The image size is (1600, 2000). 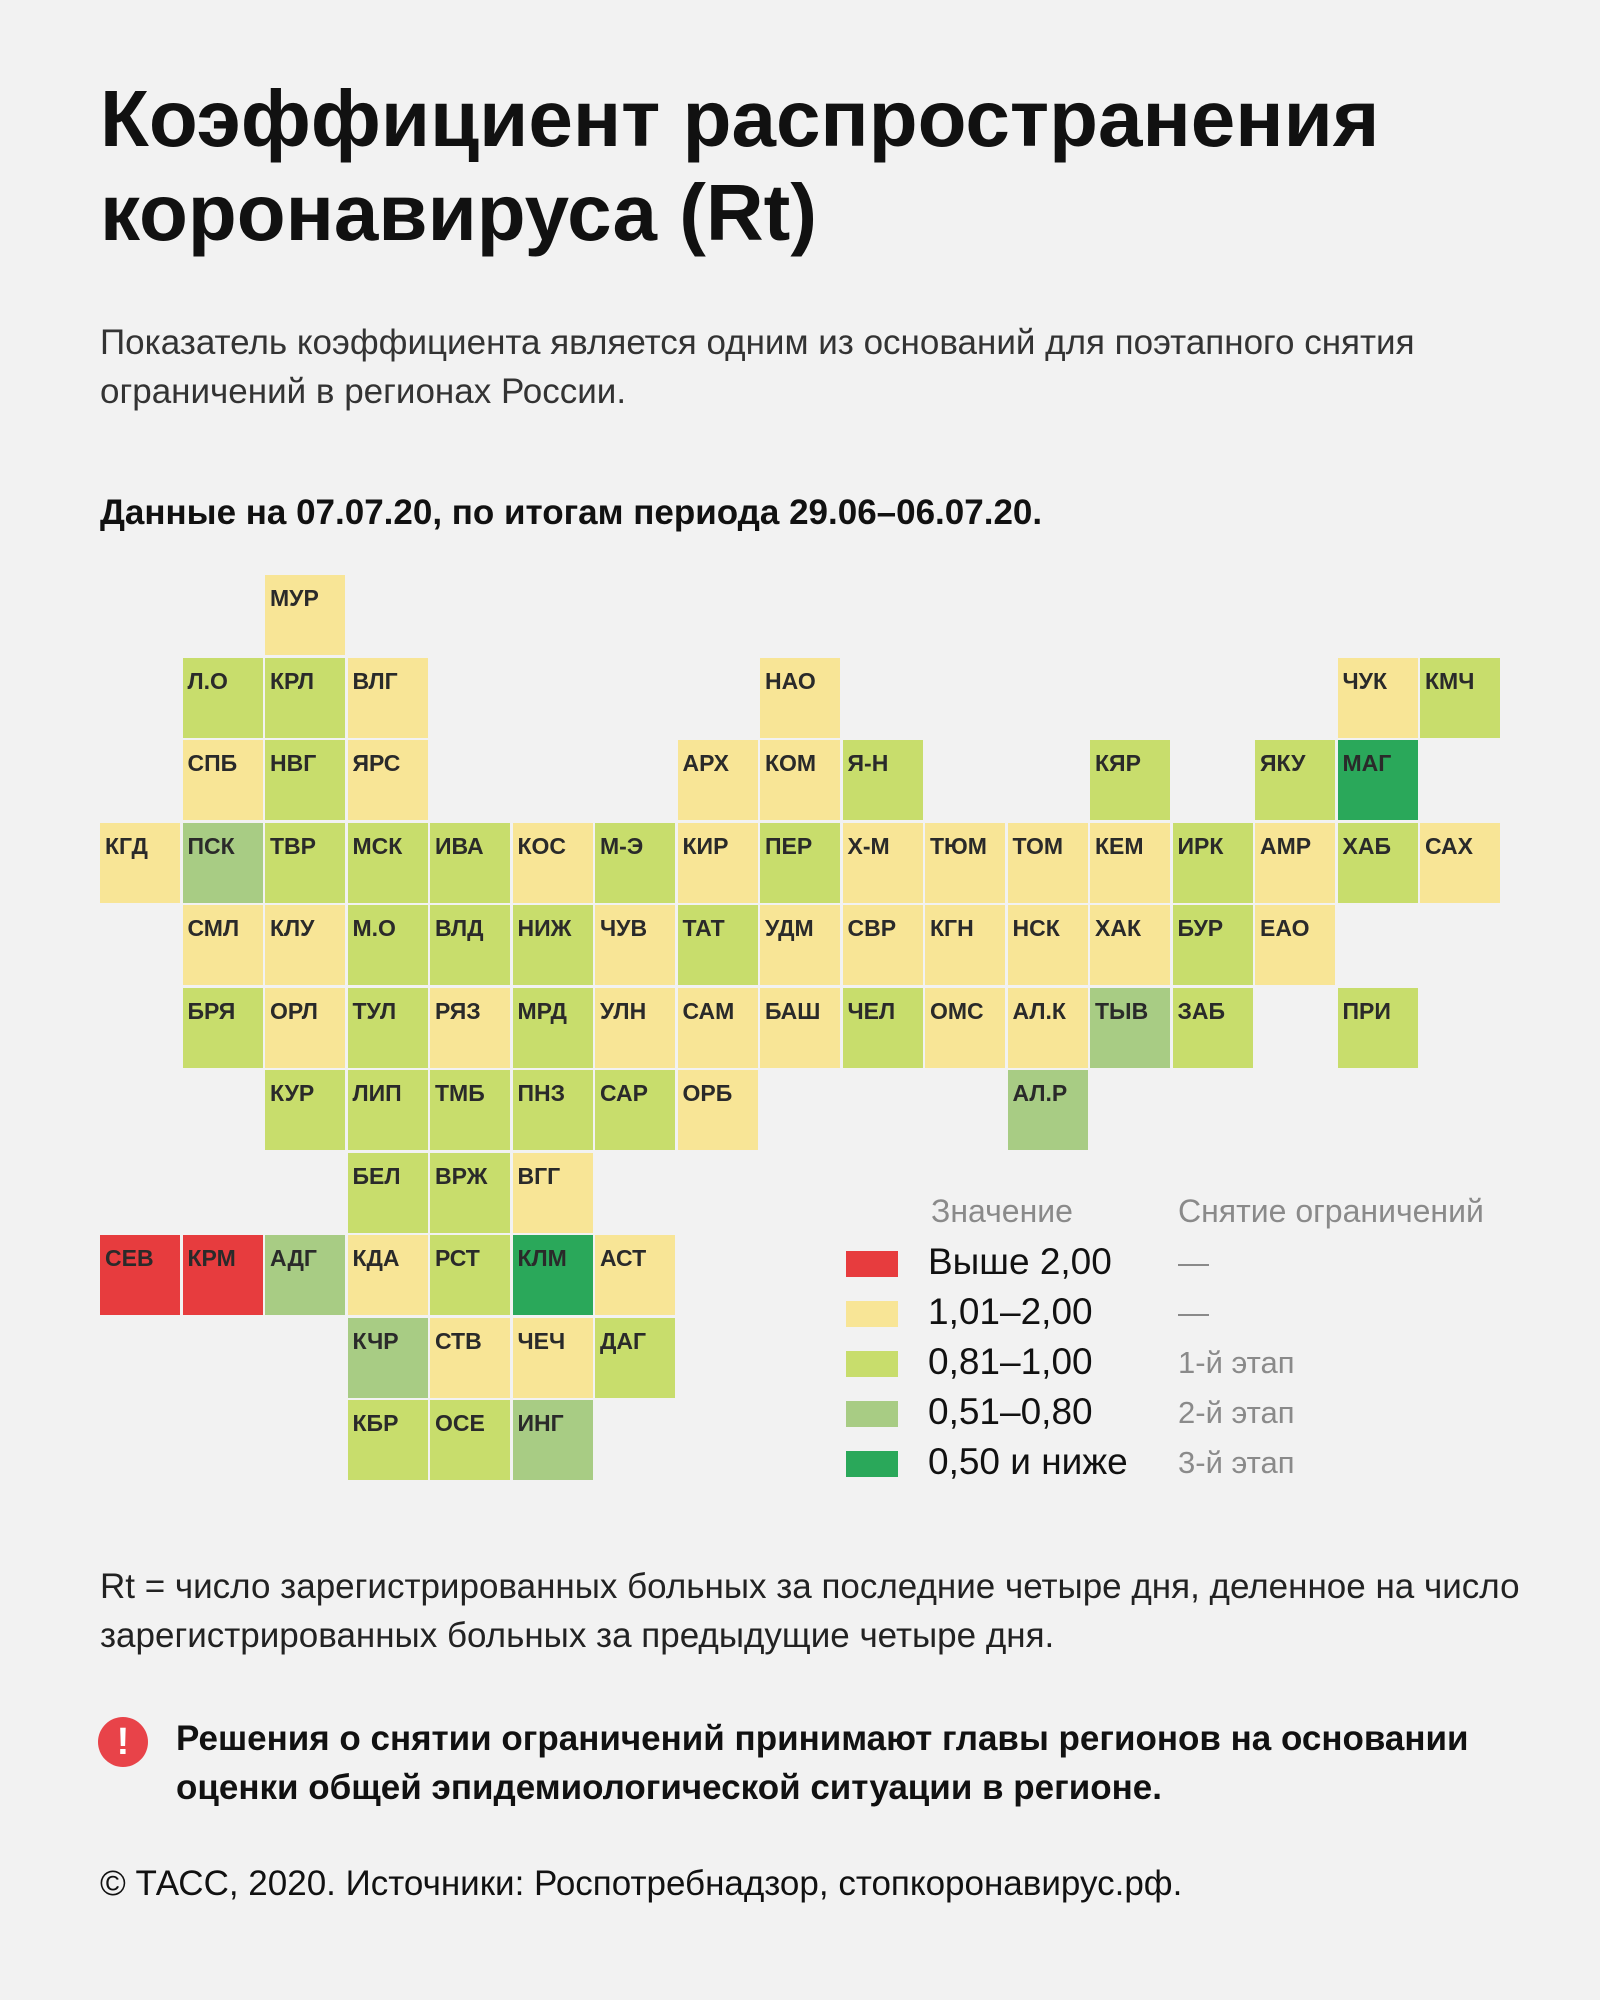 What do you see at coordinates (470, 1440) in the screenshot?
I see `region-tile: ОСЕ` at bounding box center [470, 1440].